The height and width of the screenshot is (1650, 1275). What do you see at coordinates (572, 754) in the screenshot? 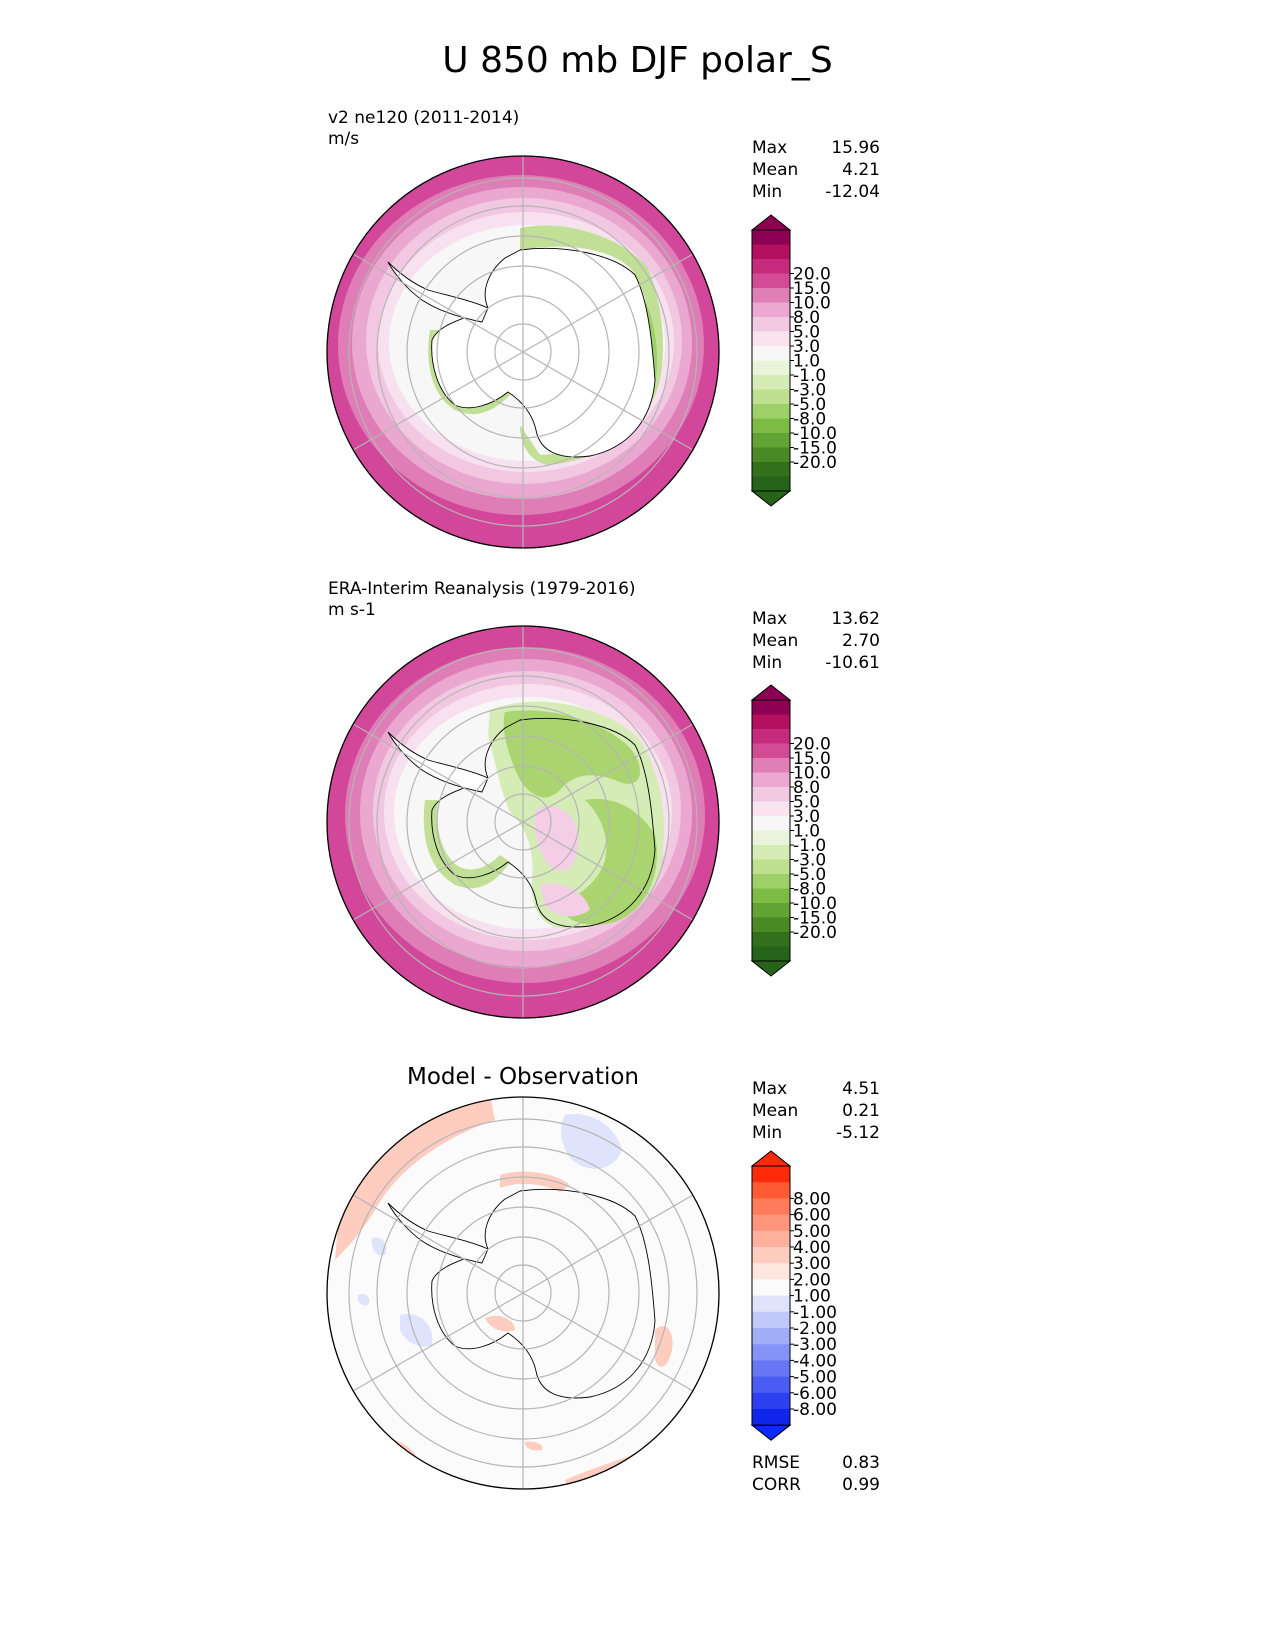
I see `green-east-upper` at bounding box center [572, 754].